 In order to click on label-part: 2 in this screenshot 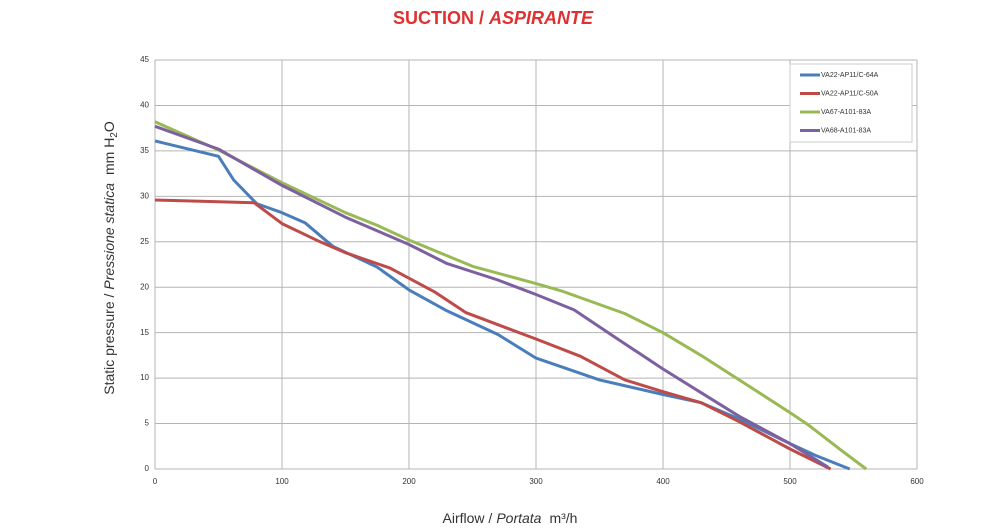, I will do `click(114, 135)`.